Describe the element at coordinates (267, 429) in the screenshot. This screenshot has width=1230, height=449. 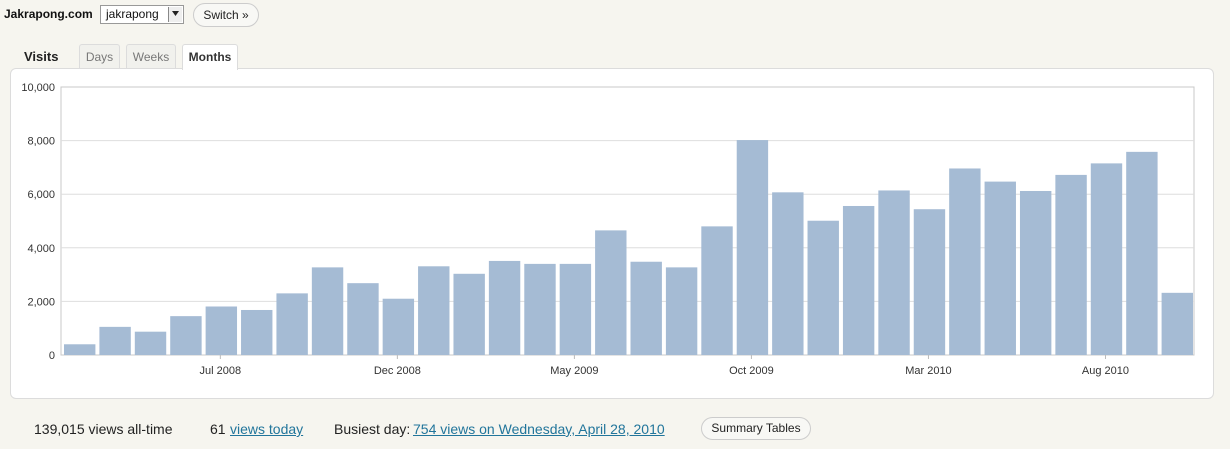
I see `views-today-link: views today` at that location.